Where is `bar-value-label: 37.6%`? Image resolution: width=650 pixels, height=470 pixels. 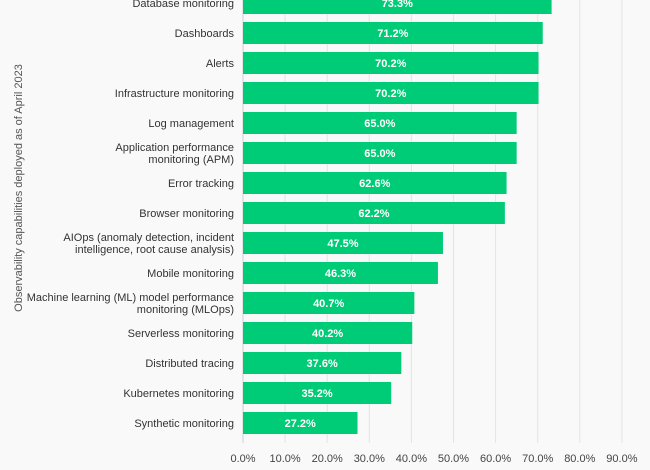
bar-value-label: 37.6% is located at coordinates (322, 364).